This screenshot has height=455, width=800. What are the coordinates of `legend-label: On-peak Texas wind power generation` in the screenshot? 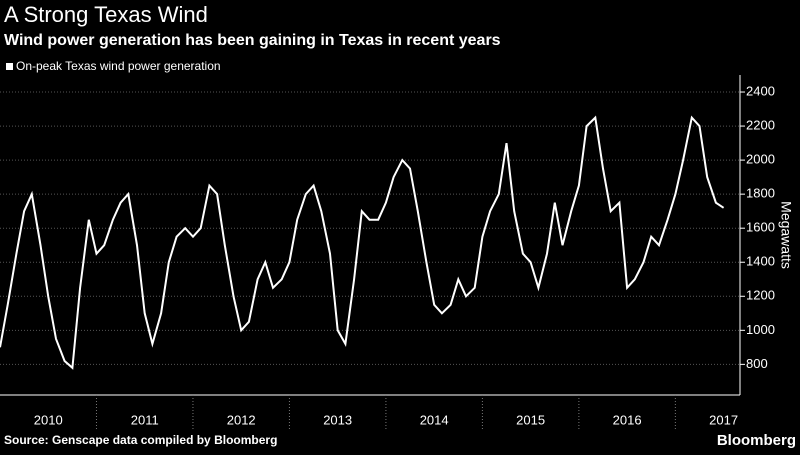 It's located at (118, 66).